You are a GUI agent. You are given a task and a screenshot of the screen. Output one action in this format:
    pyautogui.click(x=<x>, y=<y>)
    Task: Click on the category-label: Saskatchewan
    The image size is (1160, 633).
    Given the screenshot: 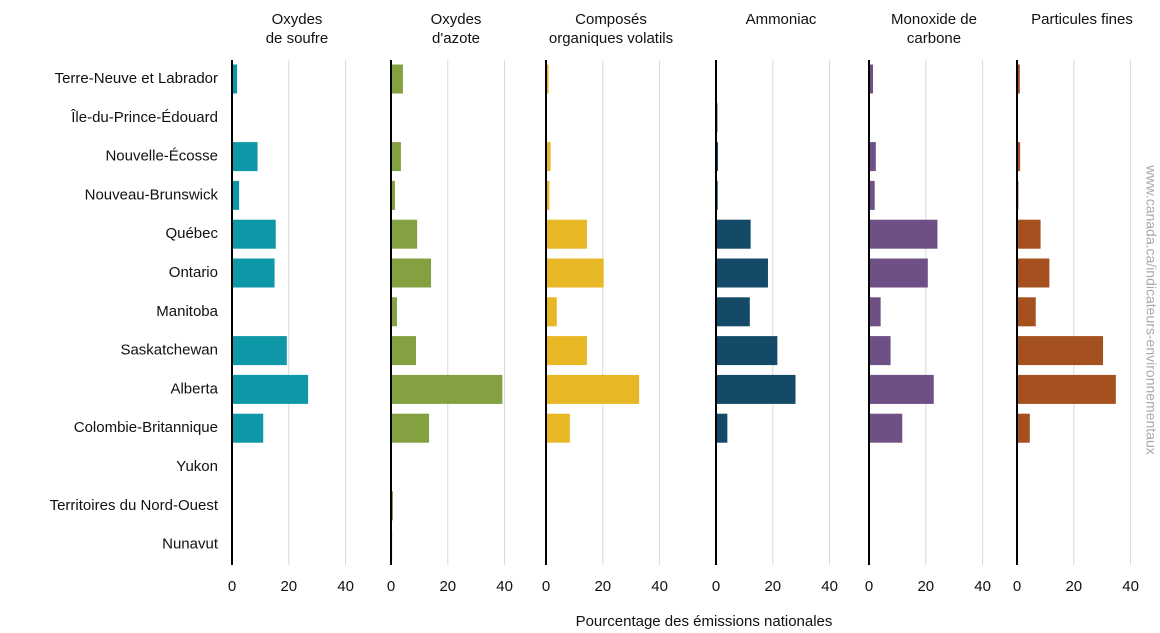 What is the action you would take?
    pyautogui.click(x=169, y=350)
    